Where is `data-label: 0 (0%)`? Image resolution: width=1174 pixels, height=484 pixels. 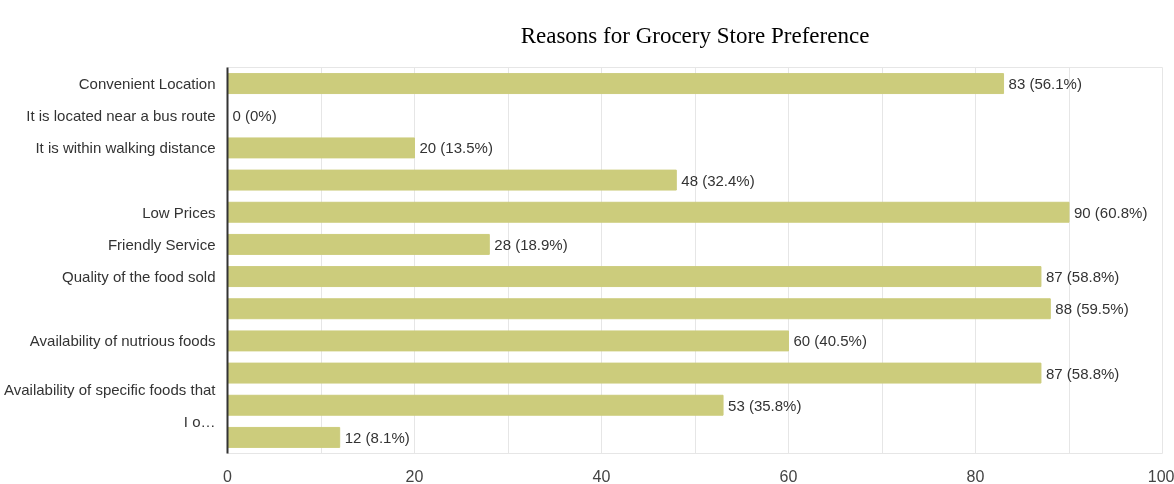 data-label: 0 (0%) is located at coordinates (254, 116).